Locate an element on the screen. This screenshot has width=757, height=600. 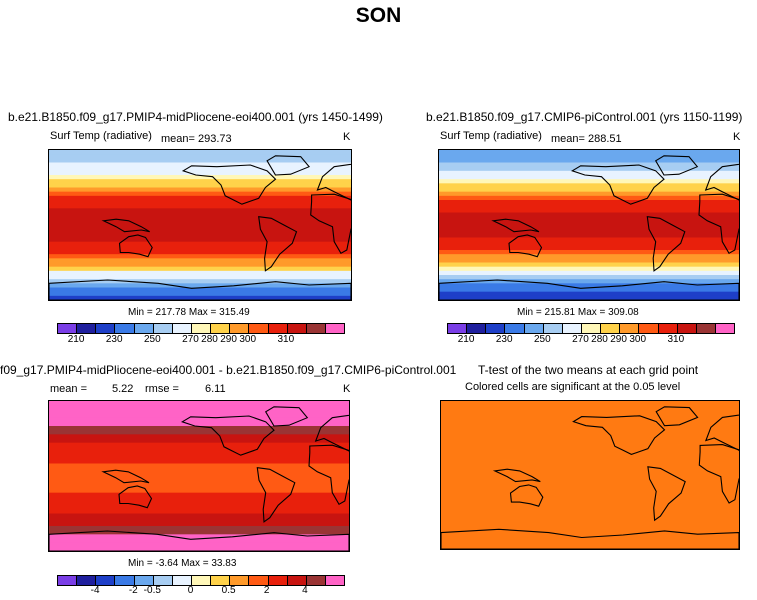
colorbar-tick-label: 230 is located at coordinates (504, 339).